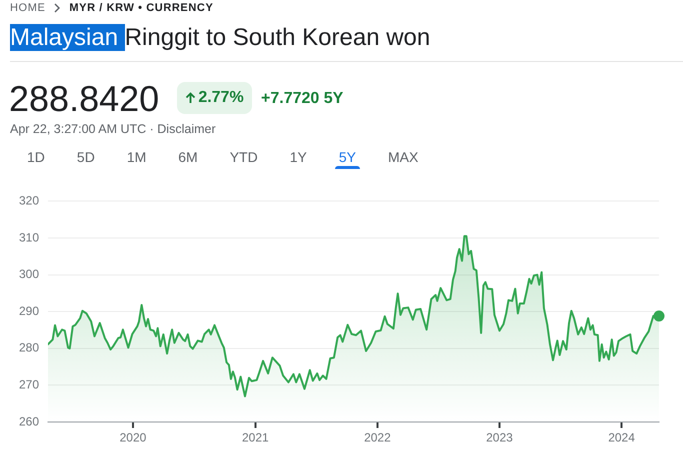  Describe the element at coordinates (133, 437) in the screenshot. I see `x-tick-label: 2020` at that location.